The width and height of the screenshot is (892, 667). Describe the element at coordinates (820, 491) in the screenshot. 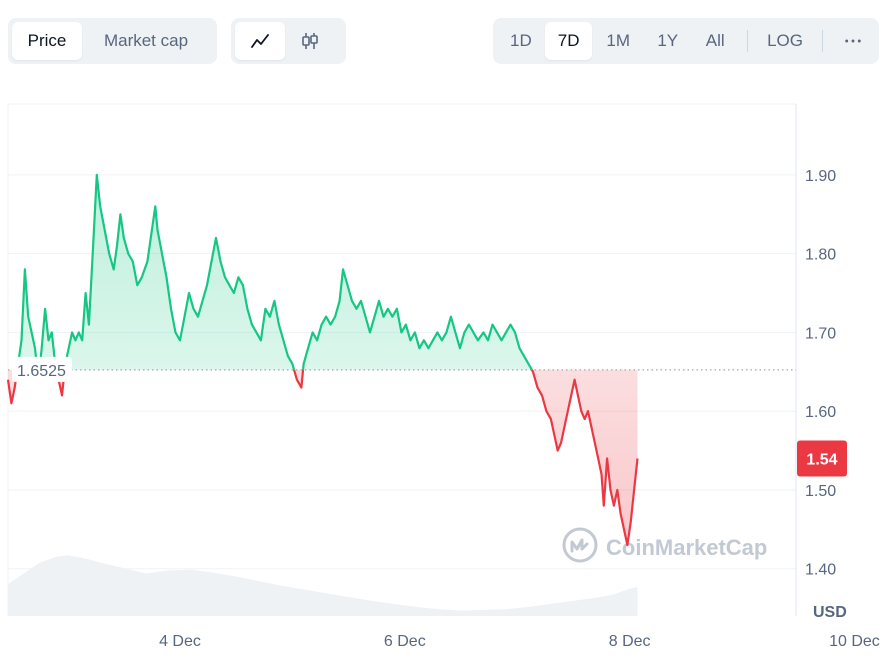

I see `y-tick-label: 1.50` at that location.